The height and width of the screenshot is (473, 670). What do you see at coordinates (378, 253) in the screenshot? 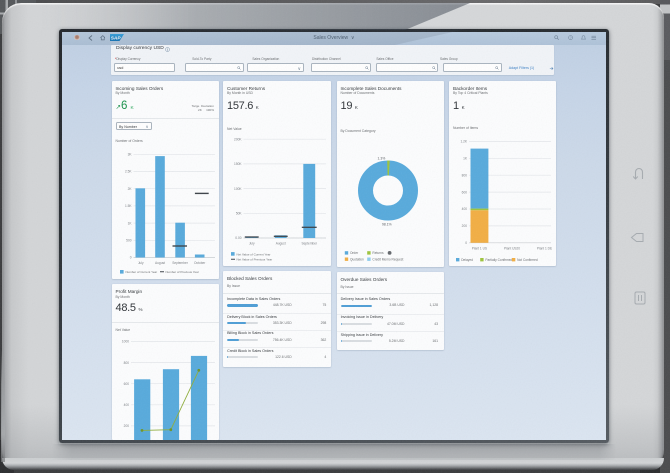
I see `svg-text: Returns` at bounding box center [378, 253].